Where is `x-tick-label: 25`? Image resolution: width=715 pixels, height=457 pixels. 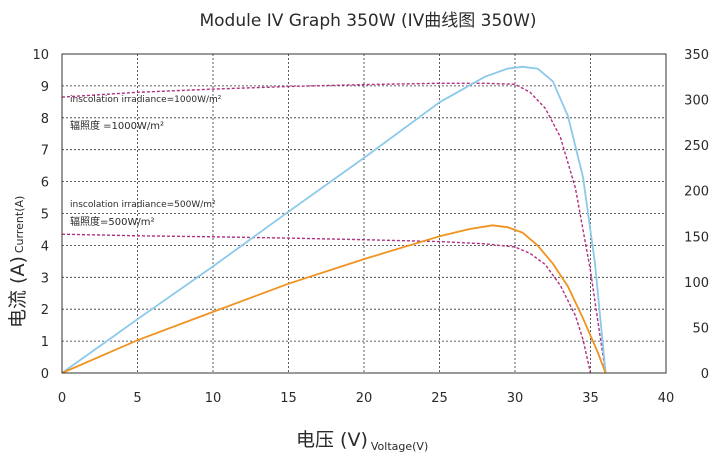 x-tick-label: 25 is located at coordinates (439, 398).